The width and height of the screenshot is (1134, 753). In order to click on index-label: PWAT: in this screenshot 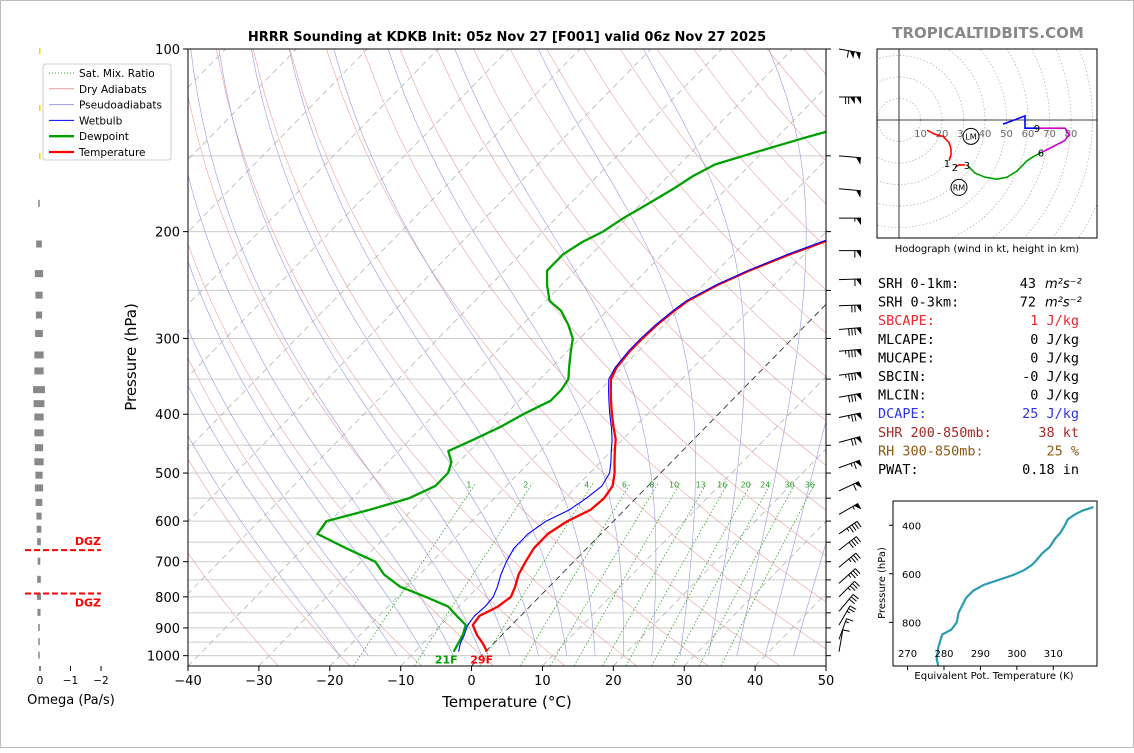, I will do `click(898, 470)`.